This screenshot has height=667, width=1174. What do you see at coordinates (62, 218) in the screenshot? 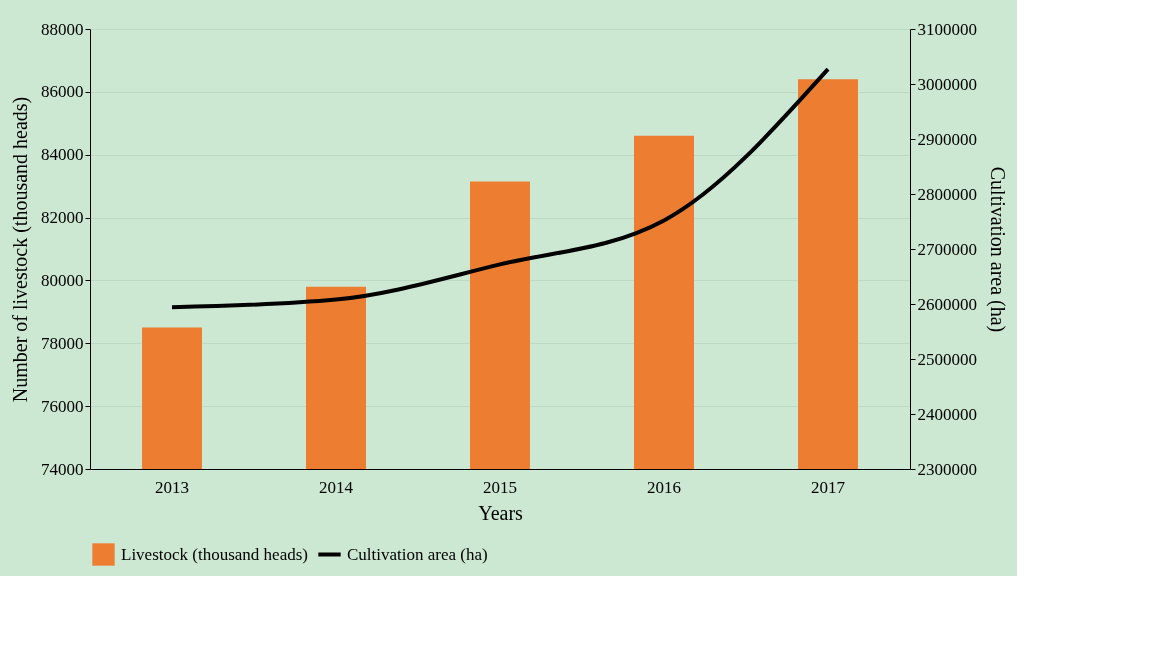
I see `y-tick-label: 82000` at bounding box center [62, 218].